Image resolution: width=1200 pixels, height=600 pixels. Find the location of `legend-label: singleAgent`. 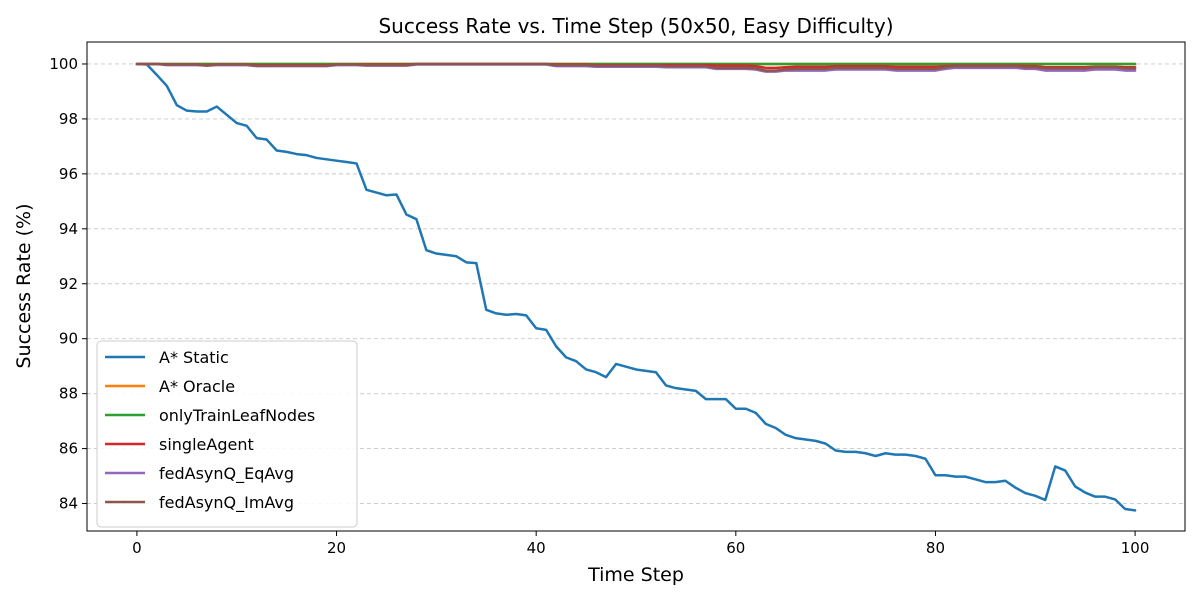

legend-label: singleAgent is located at coordinates (206, 444).